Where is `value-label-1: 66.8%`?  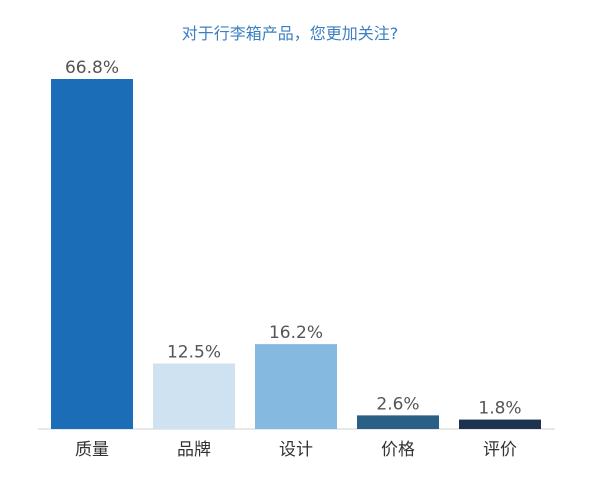
value-label-1: 66.8% is located at coordinates (92, 68).